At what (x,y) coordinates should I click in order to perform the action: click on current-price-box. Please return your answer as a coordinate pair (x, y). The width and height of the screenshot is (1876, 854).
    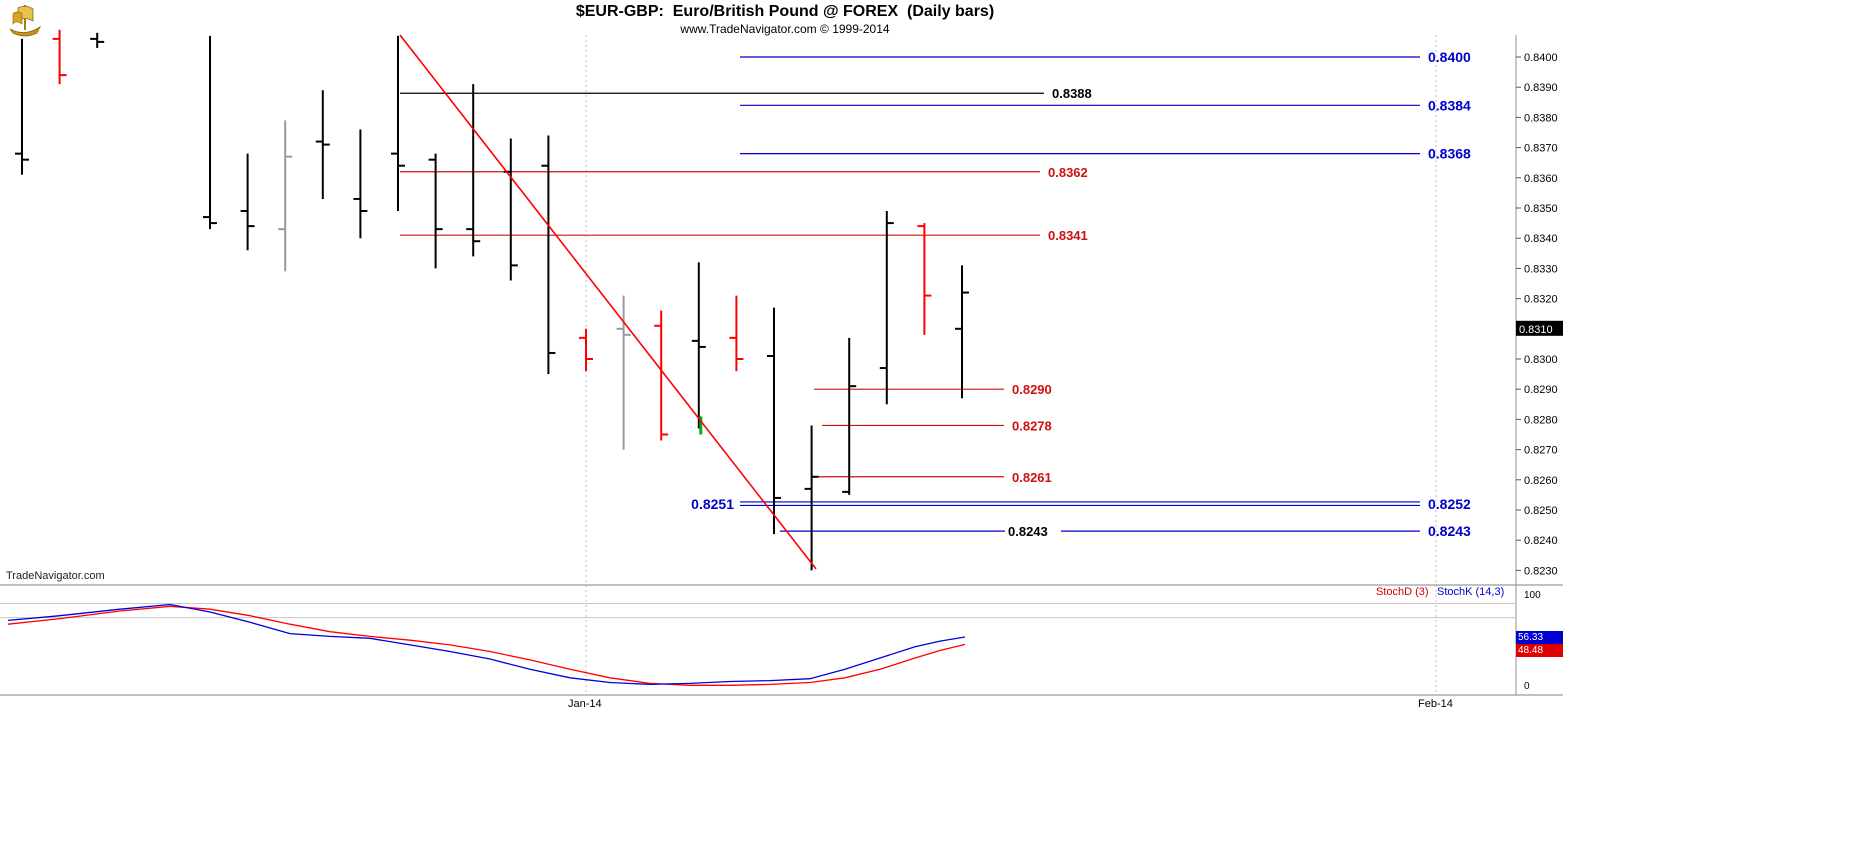
    Looking at the image, I should click on (1539, 328).